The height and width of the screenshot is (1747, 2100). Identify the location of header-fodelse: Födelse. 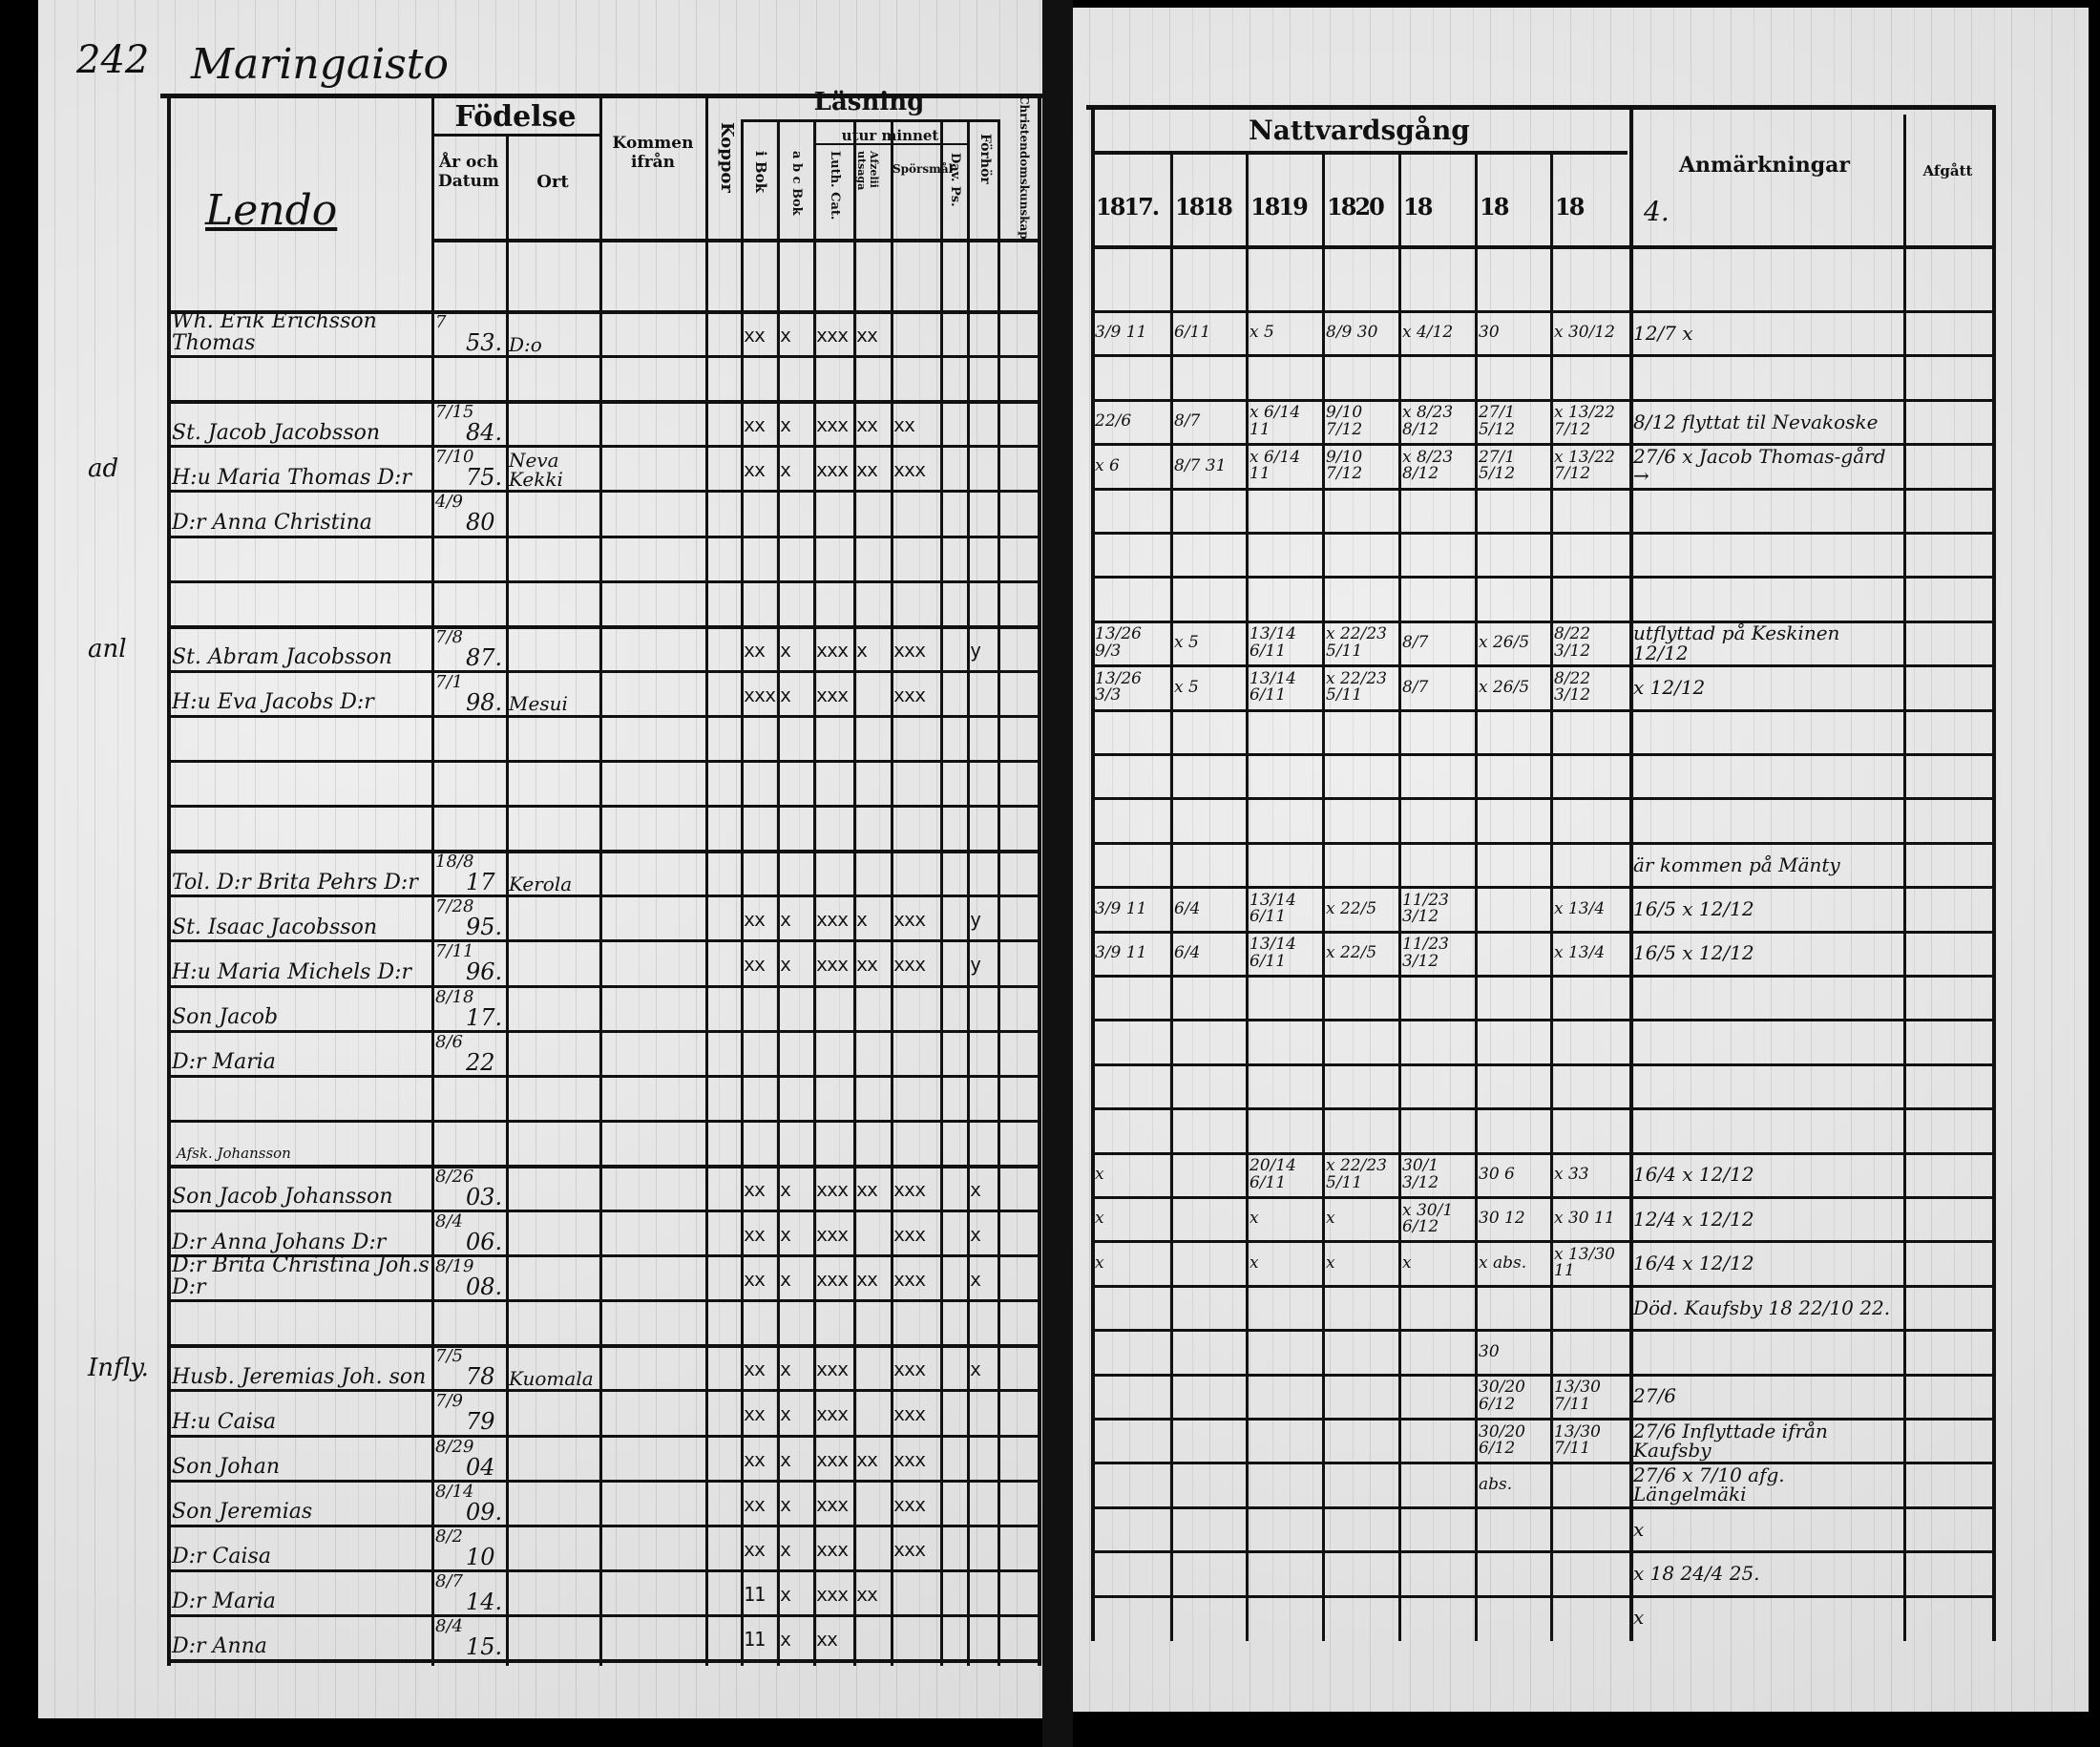
(515, 117).